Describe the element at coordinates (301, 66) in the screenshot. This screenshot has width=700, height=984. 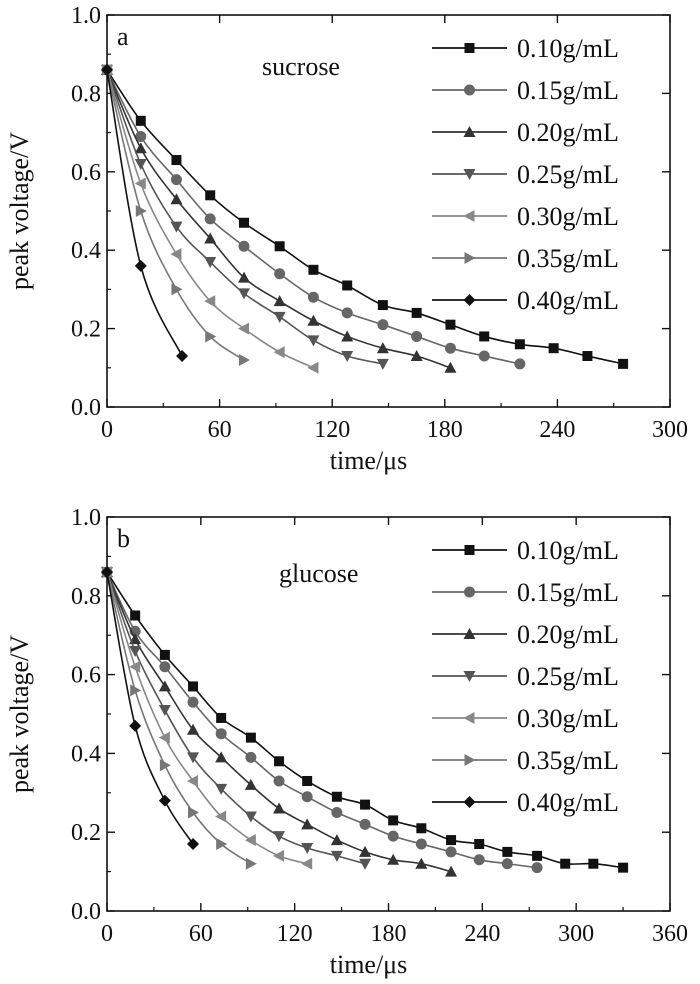
I see `sample-label: sucrose` at that location.